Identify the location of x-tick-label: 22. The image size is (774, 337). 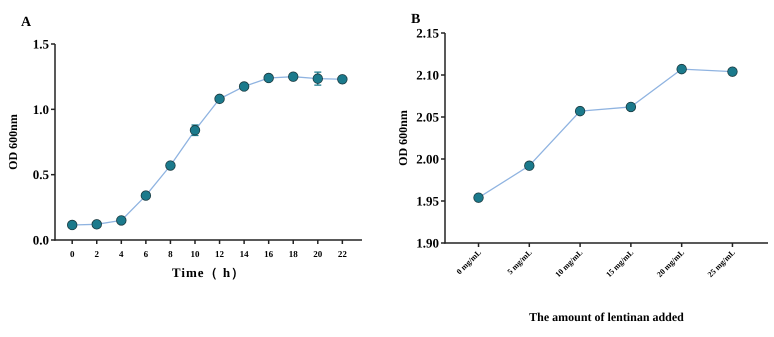
(343, 254).